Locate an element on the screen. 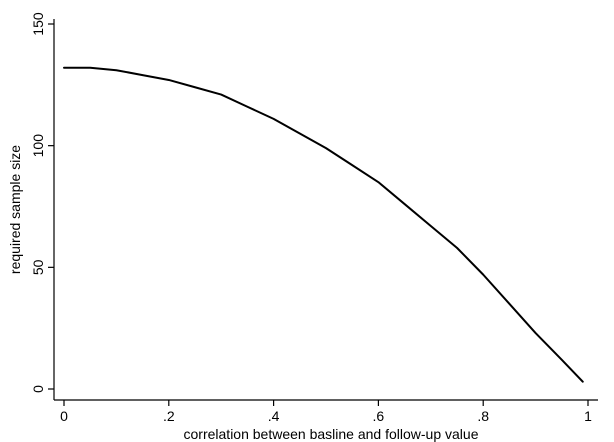 This screenshot has height=442, width=614. x-tick-label-0: 0 is located at coordinates (64, 416).